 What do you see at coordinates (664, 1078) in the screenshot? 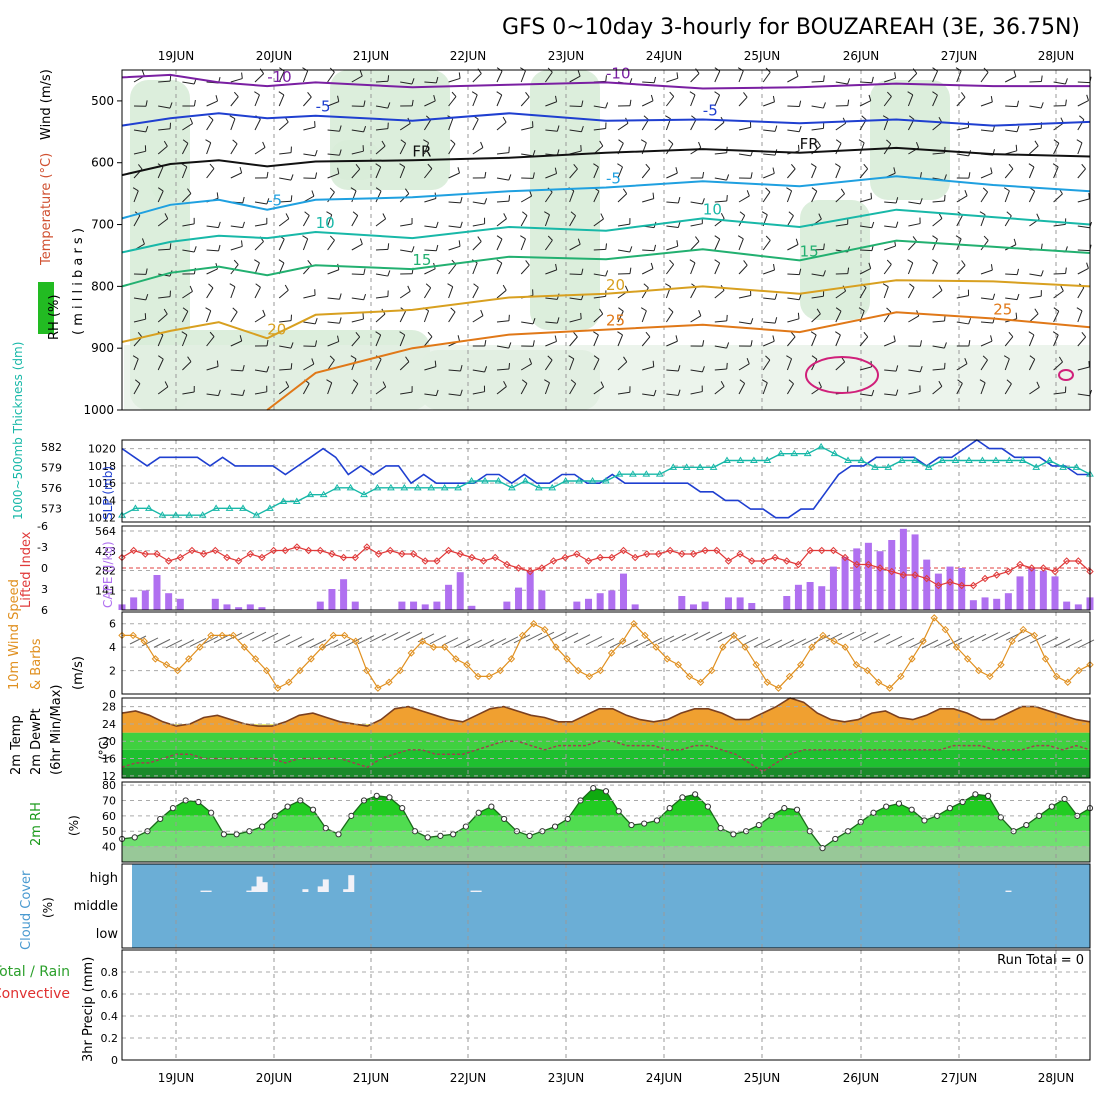
I see `bottom-date-label: 24JUN` at bounding box center [664, 1078].